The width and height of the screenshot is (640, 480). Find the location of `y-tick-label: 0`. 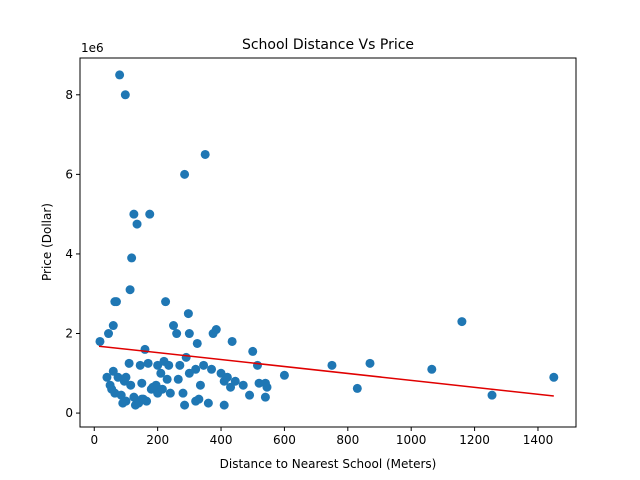

y-tick-label: 0 is located at coordinates (69, 413).